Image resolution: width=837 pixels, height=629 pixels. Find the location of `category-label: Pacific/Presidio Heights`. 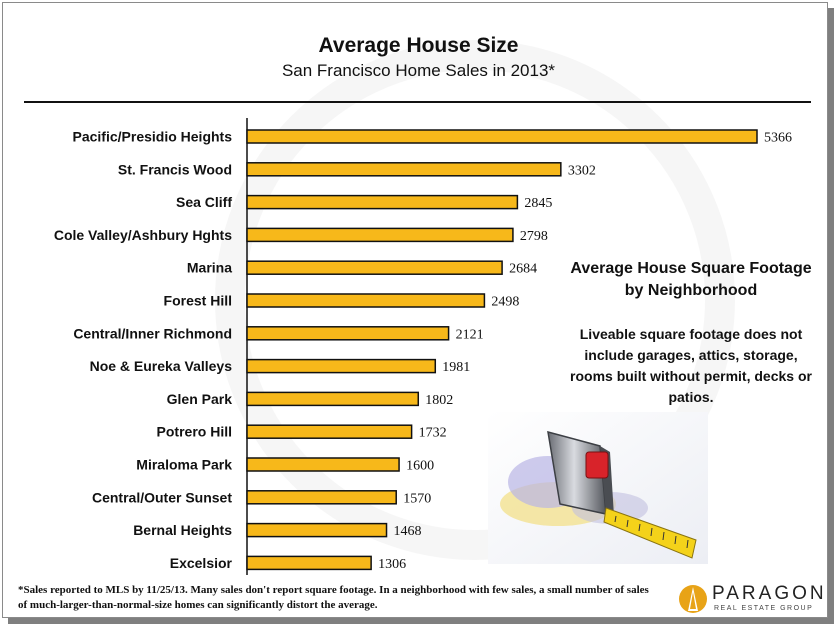

category-label: Pacific/Presidio Heights is located at coordinates (153, 137).